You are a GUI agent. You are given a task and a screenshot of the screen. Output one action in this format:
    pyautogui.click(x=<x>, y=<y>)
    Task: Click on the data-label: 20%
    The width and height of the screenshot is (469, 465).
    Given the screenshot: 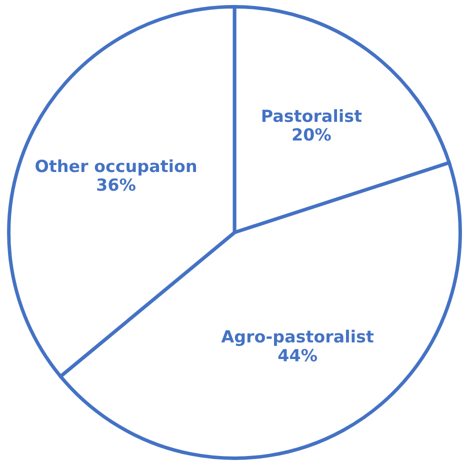 What is the action you would take?
    pyautogui.click(x=311, y=134)
    